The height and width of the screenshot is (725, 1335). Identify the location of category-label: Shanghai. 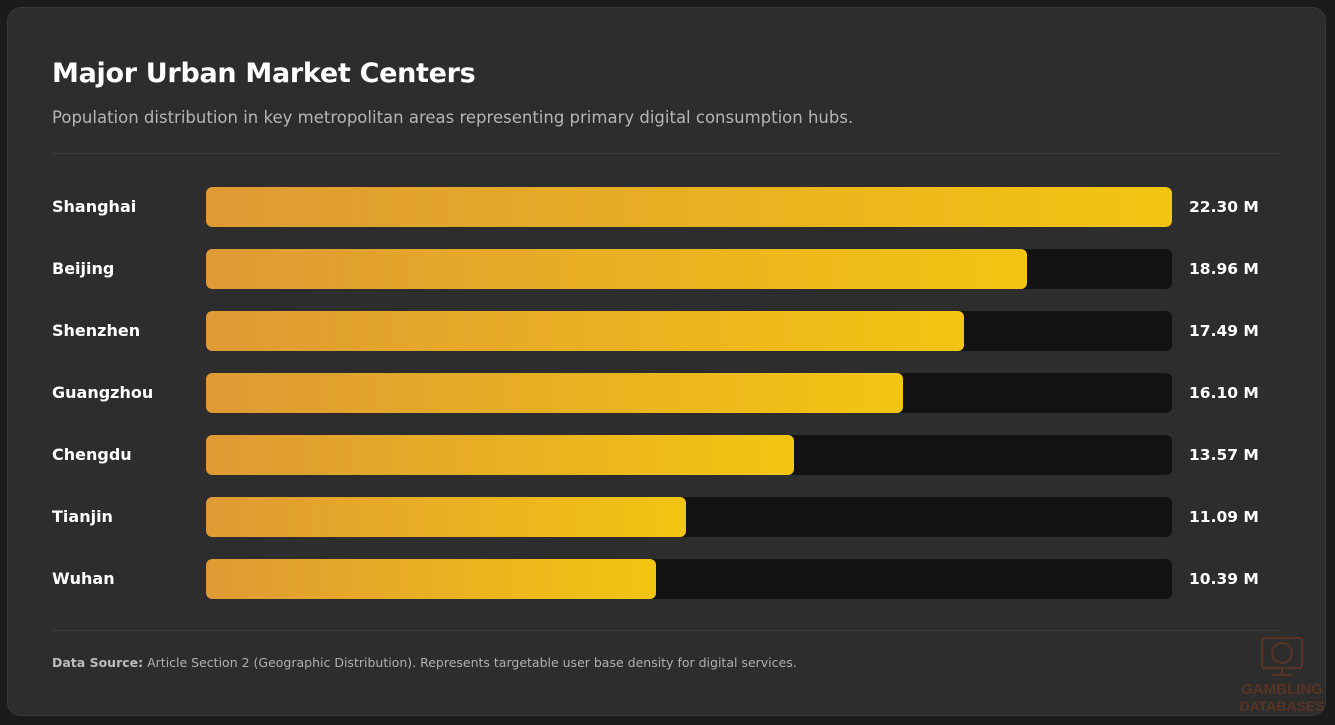
(94, 206).